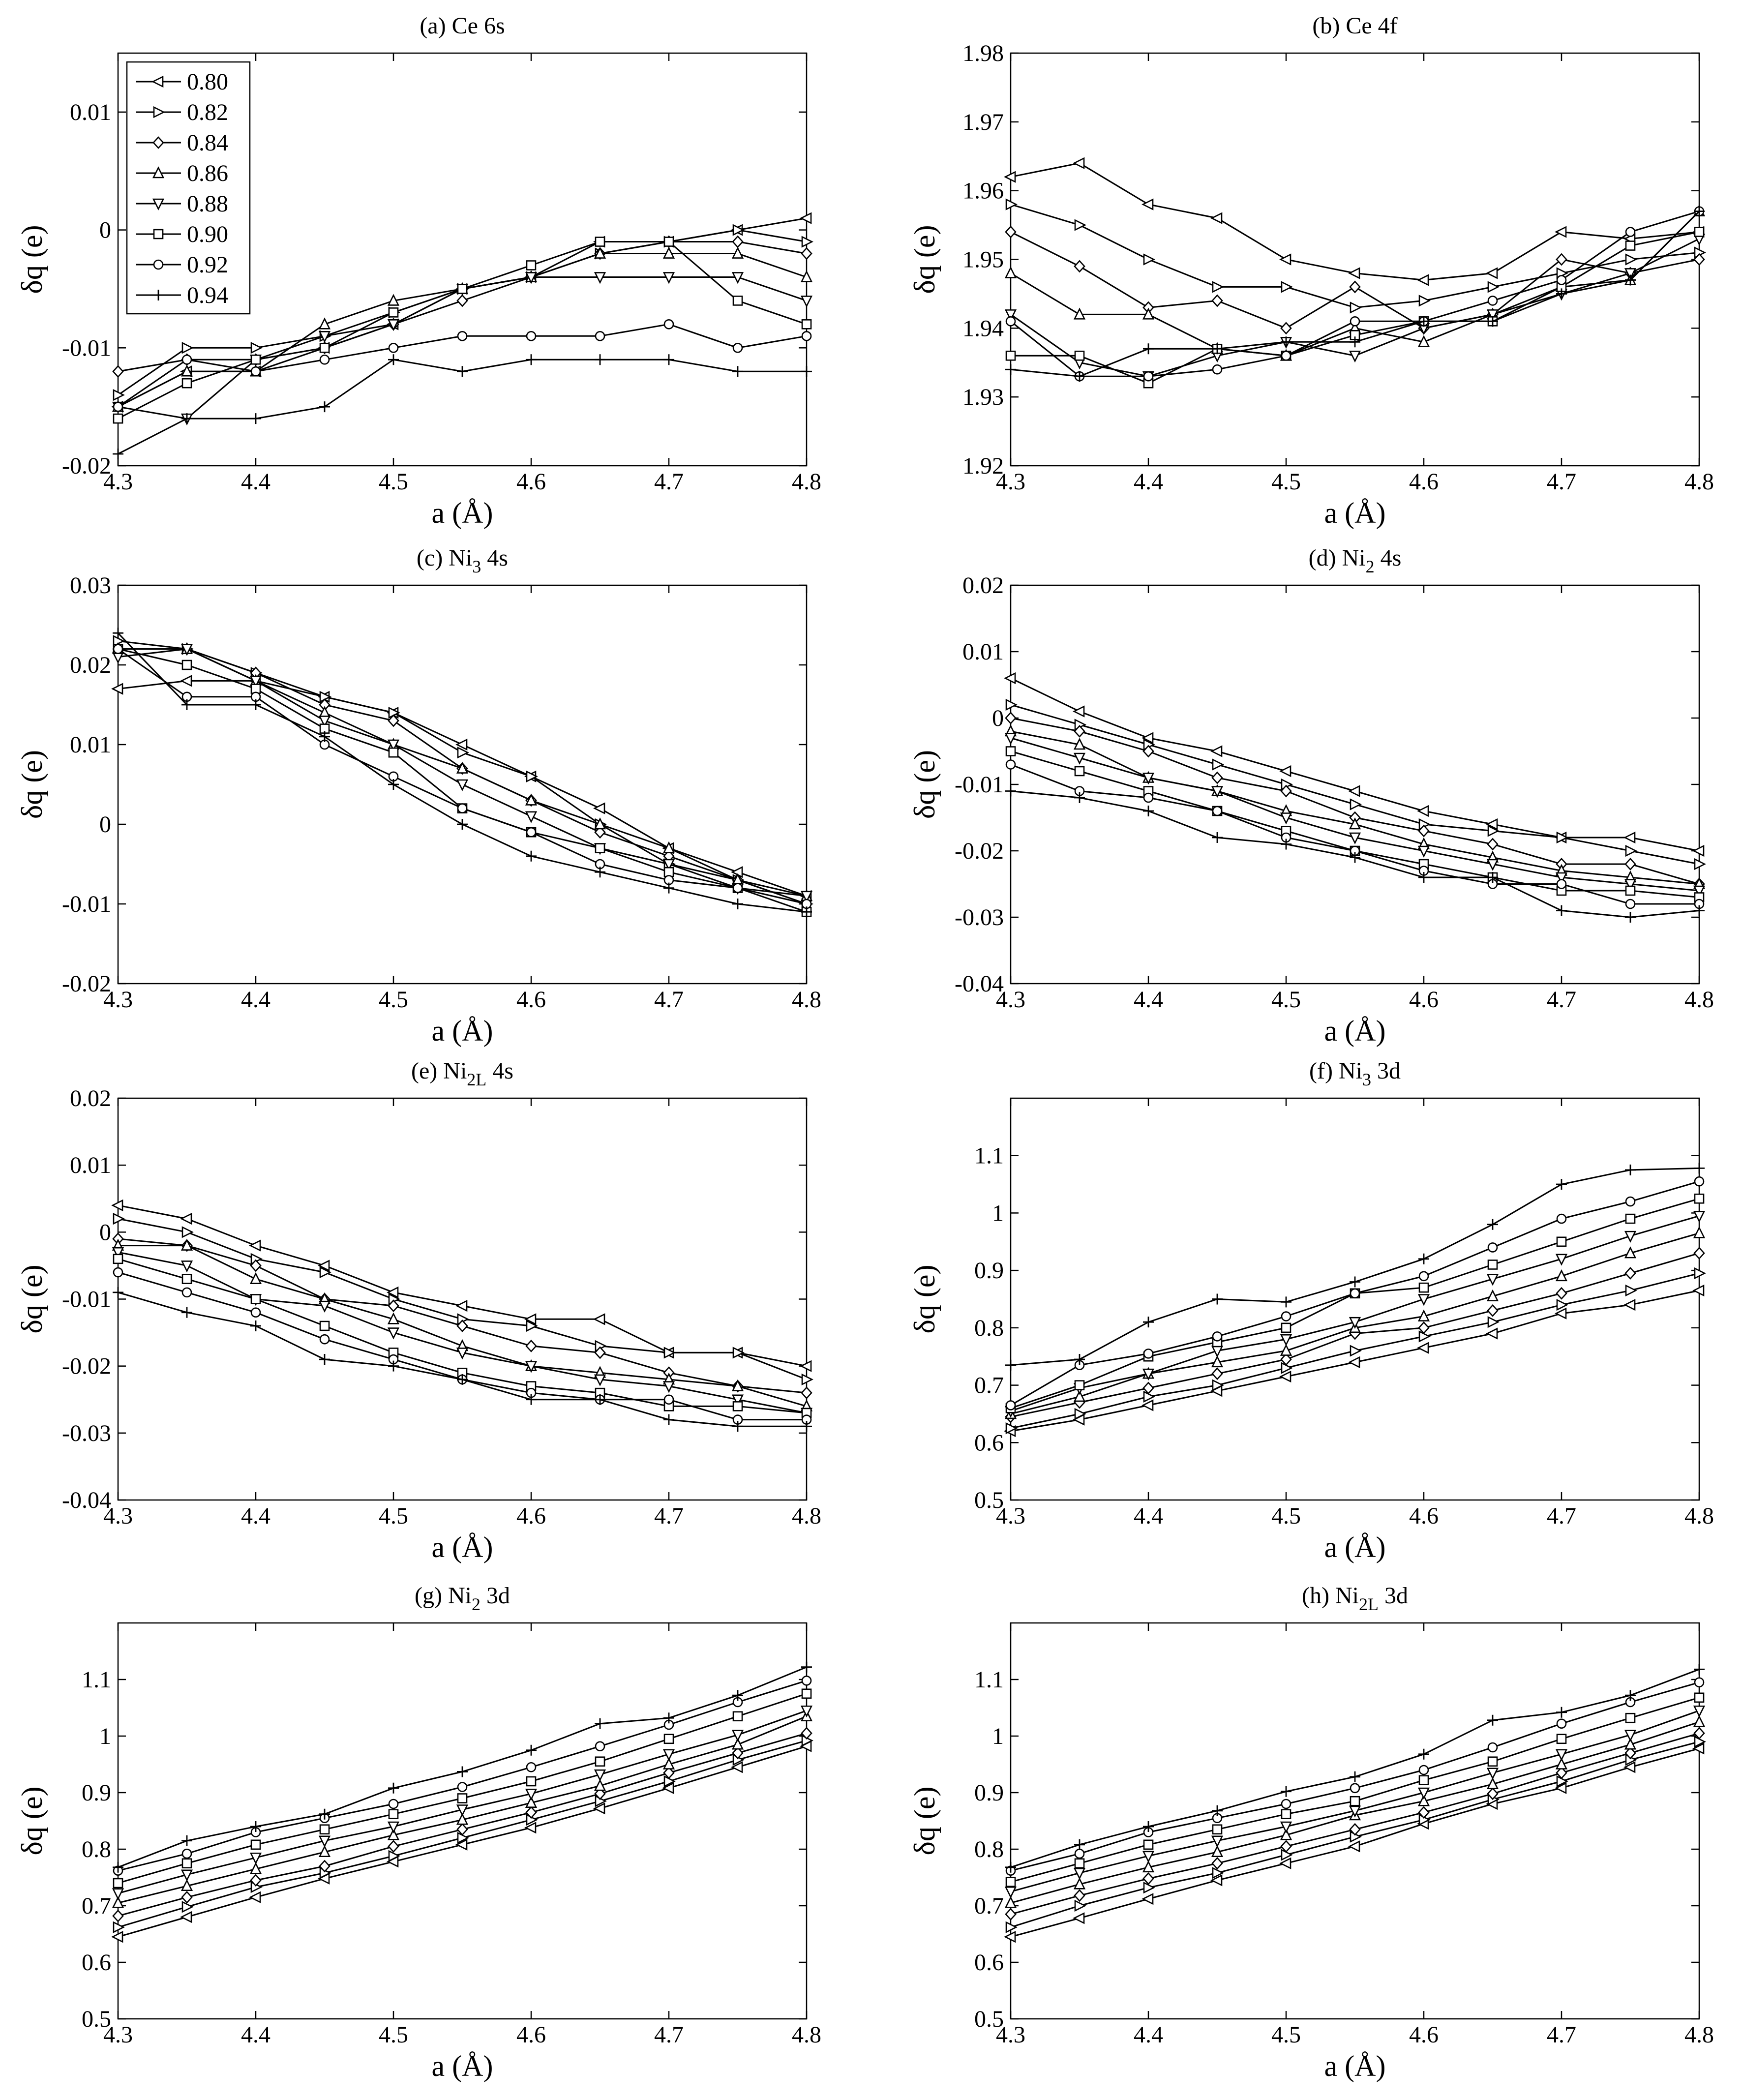 This screenshot has height=2100, width=1742. What do you see at coordinates (86, 466) in the screenshot?
I see `y-tick-label: -0.02` at bounding box center [86, 466].